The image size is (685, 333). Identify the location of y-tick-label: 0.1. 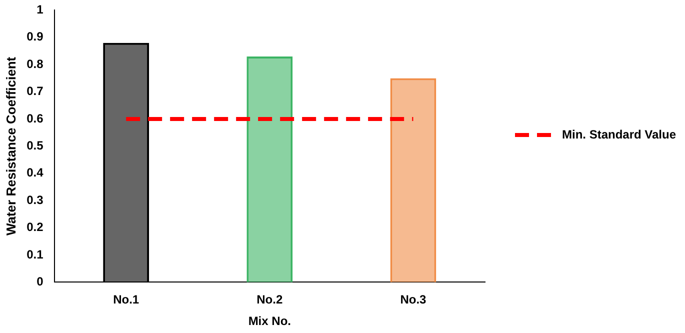
(35, 254).